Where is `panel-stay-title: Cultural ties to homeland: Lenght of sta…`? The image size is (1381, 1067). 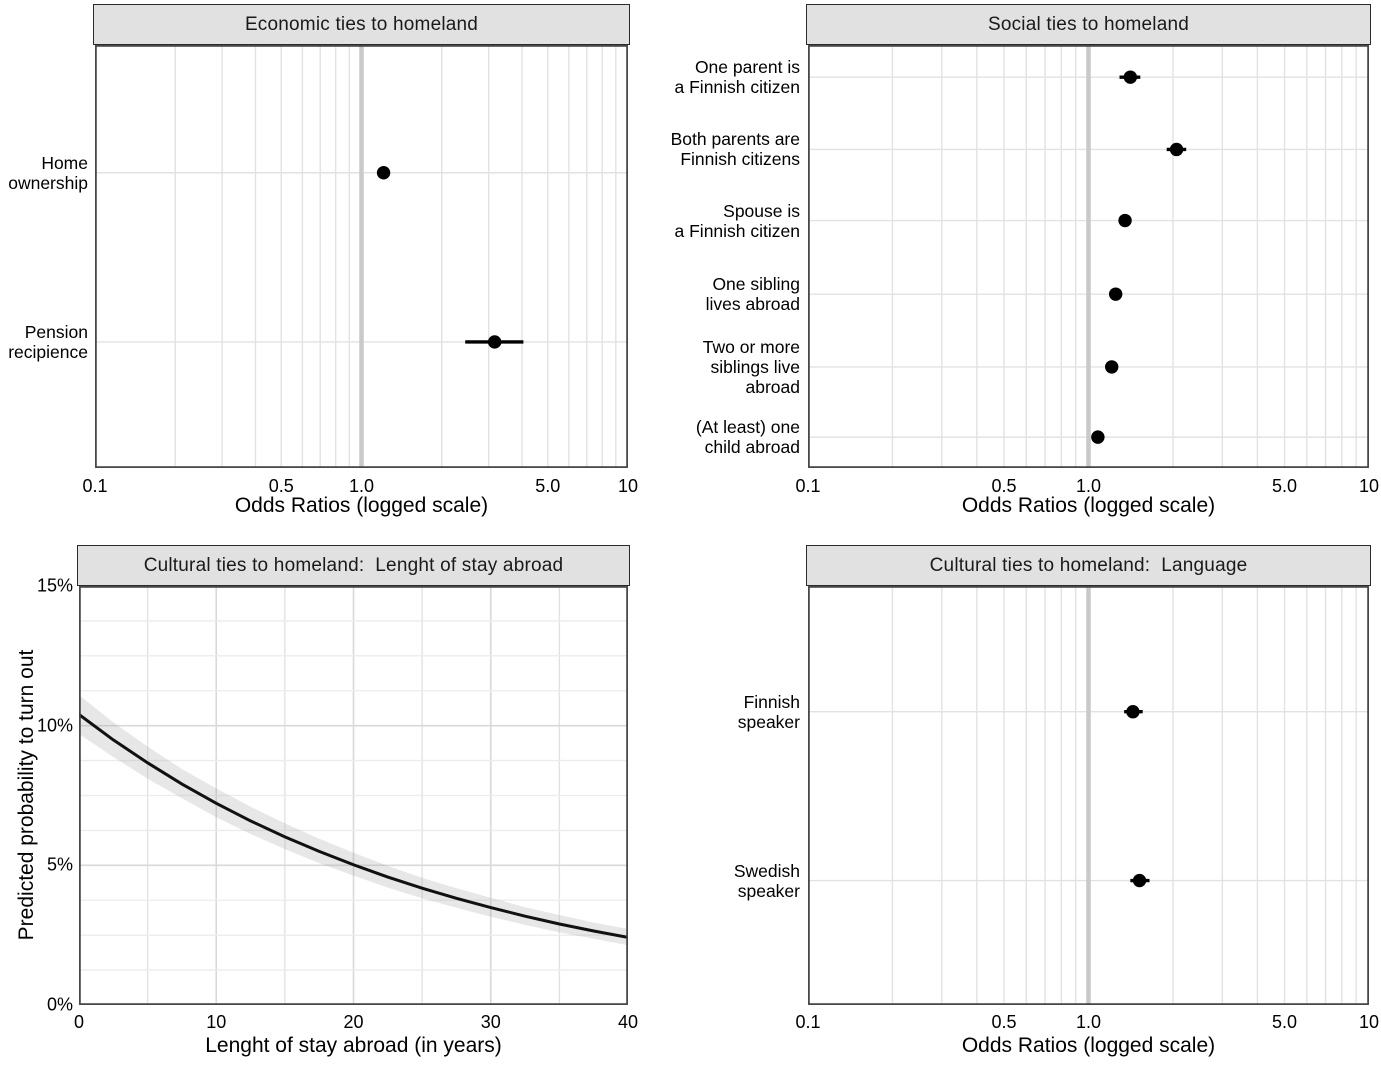 panel-stay-title: Cultural ties to homeland: Lenght of sta… is located at coordinates (353, 565).